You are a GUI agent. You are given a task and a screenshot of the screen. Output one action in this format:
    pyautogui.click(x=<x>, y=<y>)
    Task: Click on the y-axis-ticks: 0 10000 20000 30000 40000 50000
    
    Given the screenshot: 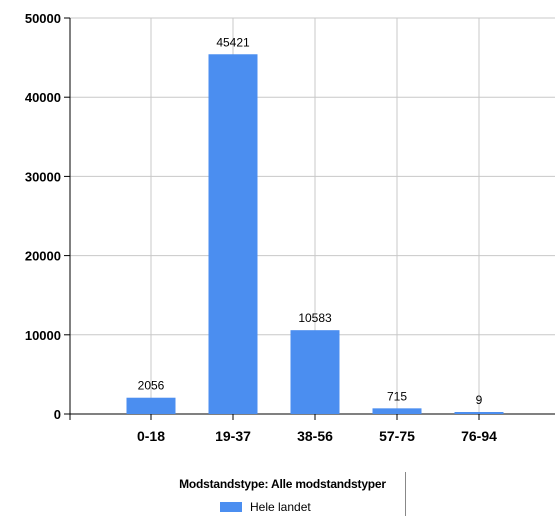 What is the action you would take?
    pyautogui.click(x=47, y=216)
    